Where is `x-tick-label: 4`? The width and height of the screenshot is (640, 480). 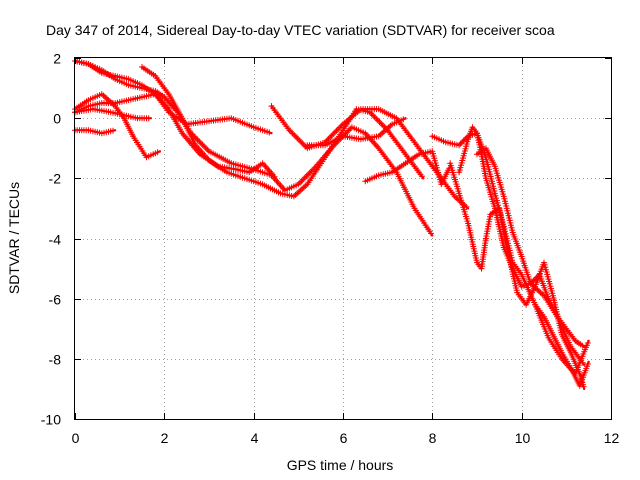
x-tick-label: 4 is located at coordinates (255, 438).